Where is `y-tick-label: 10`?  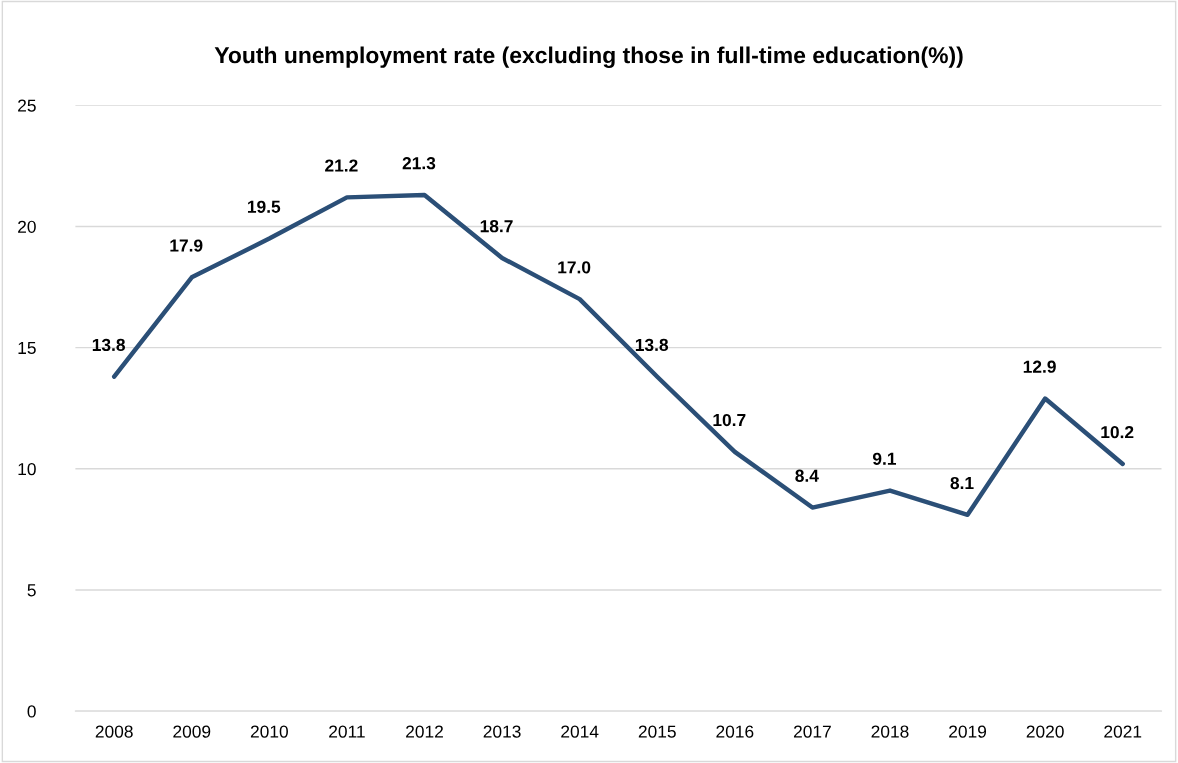 y-tick-label: 10 is located at coordinates (27, 469).